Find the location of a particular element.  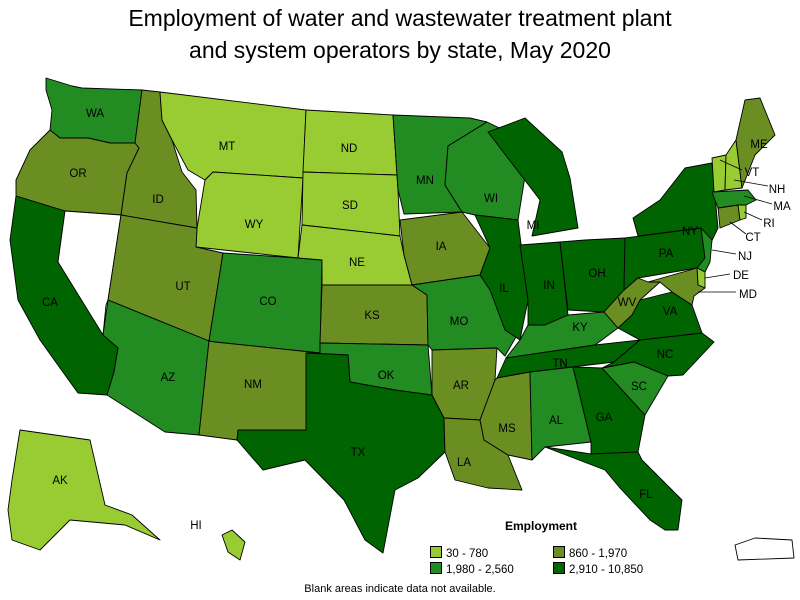

leader-line-de is located at coordinates (717, 276).